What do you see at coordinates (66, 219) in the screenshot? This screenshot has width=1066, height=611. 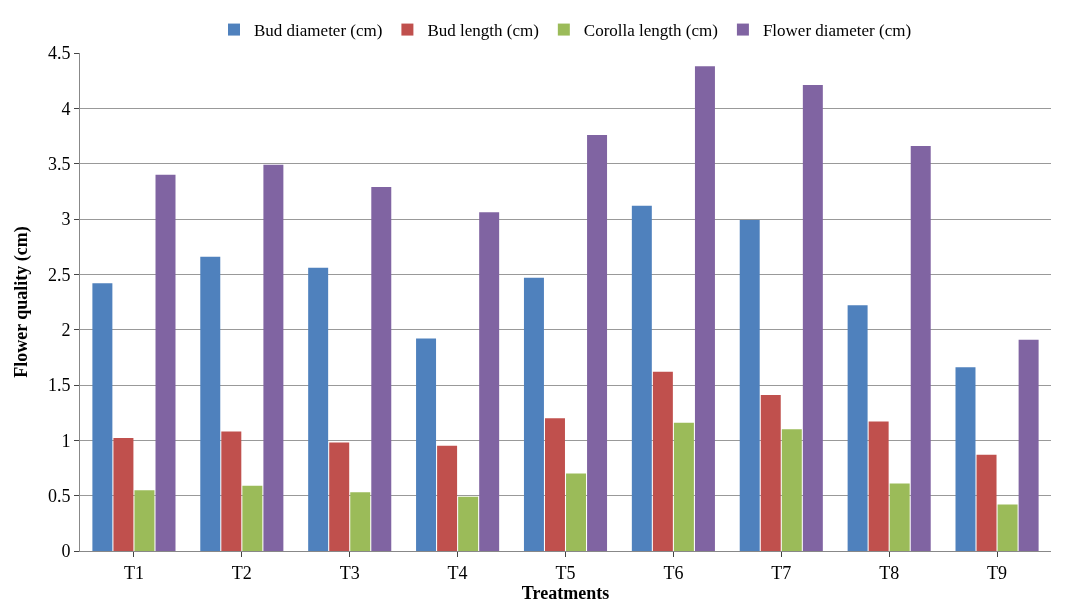 I see `y-tick-label: 3` at bounding box center [66, 219].